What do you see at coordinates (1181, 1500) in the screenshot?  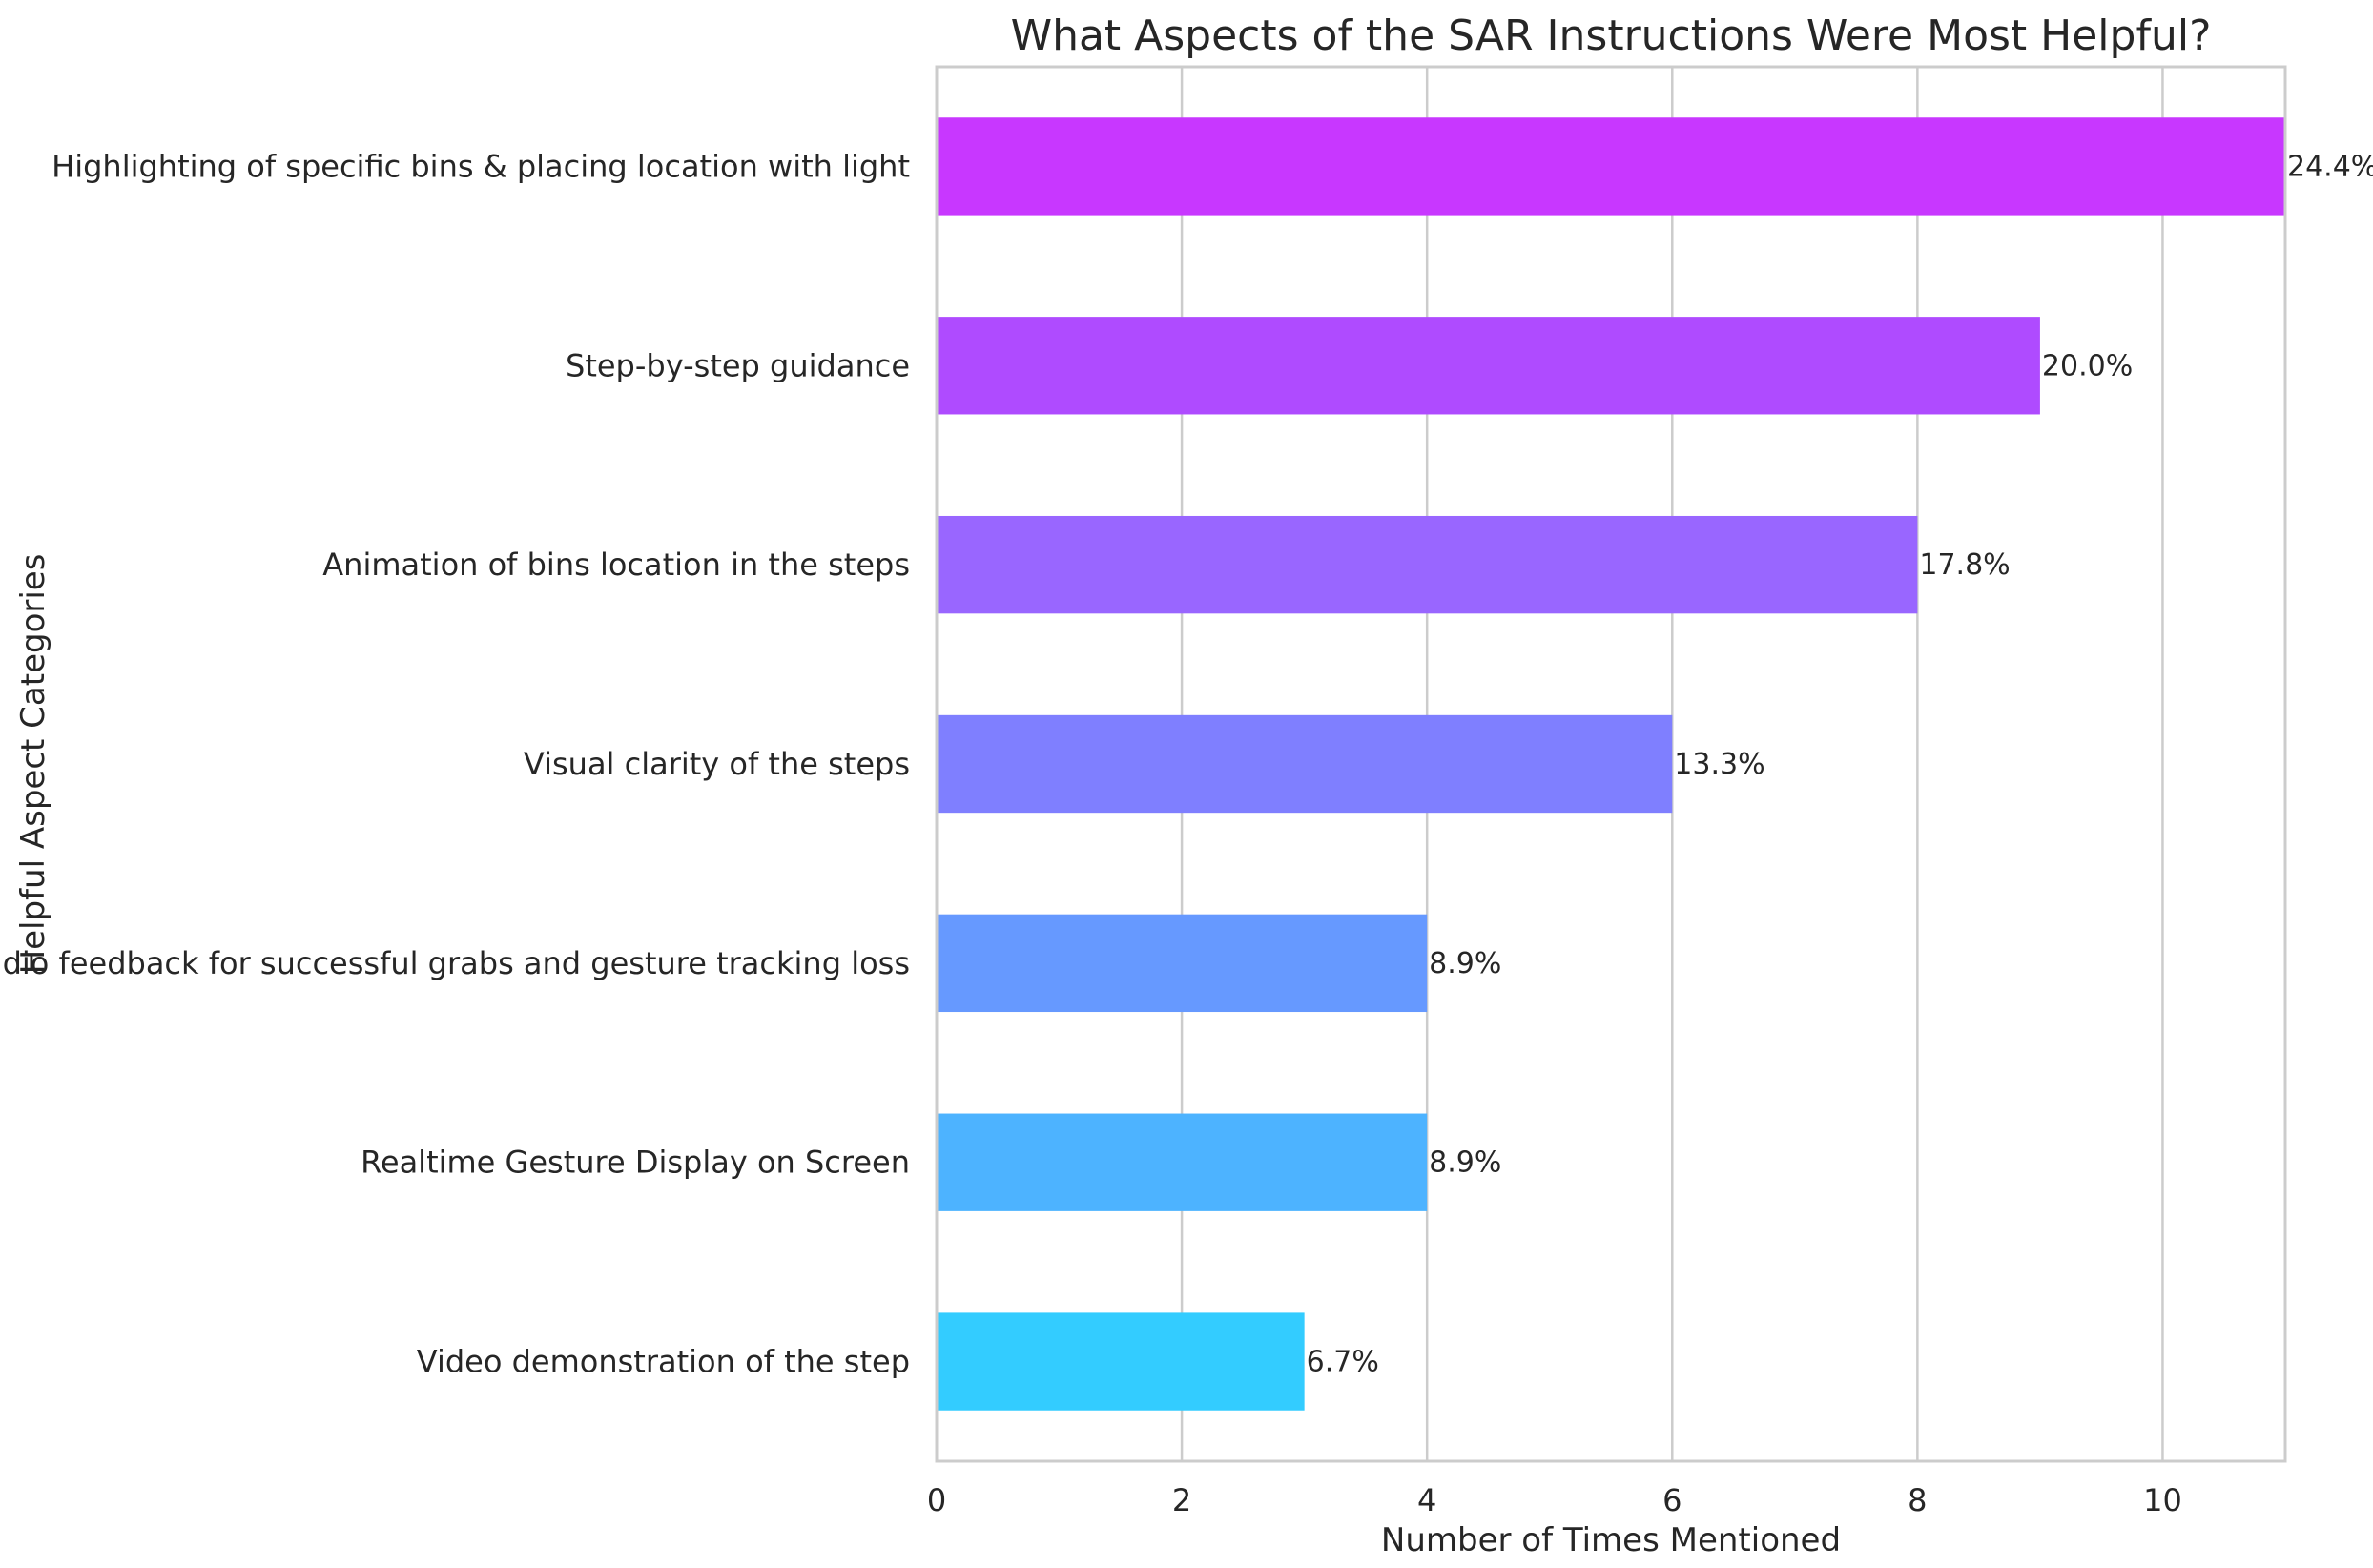 I see `x-tick-label-1: 2` at bounding box center [1181, 1500].